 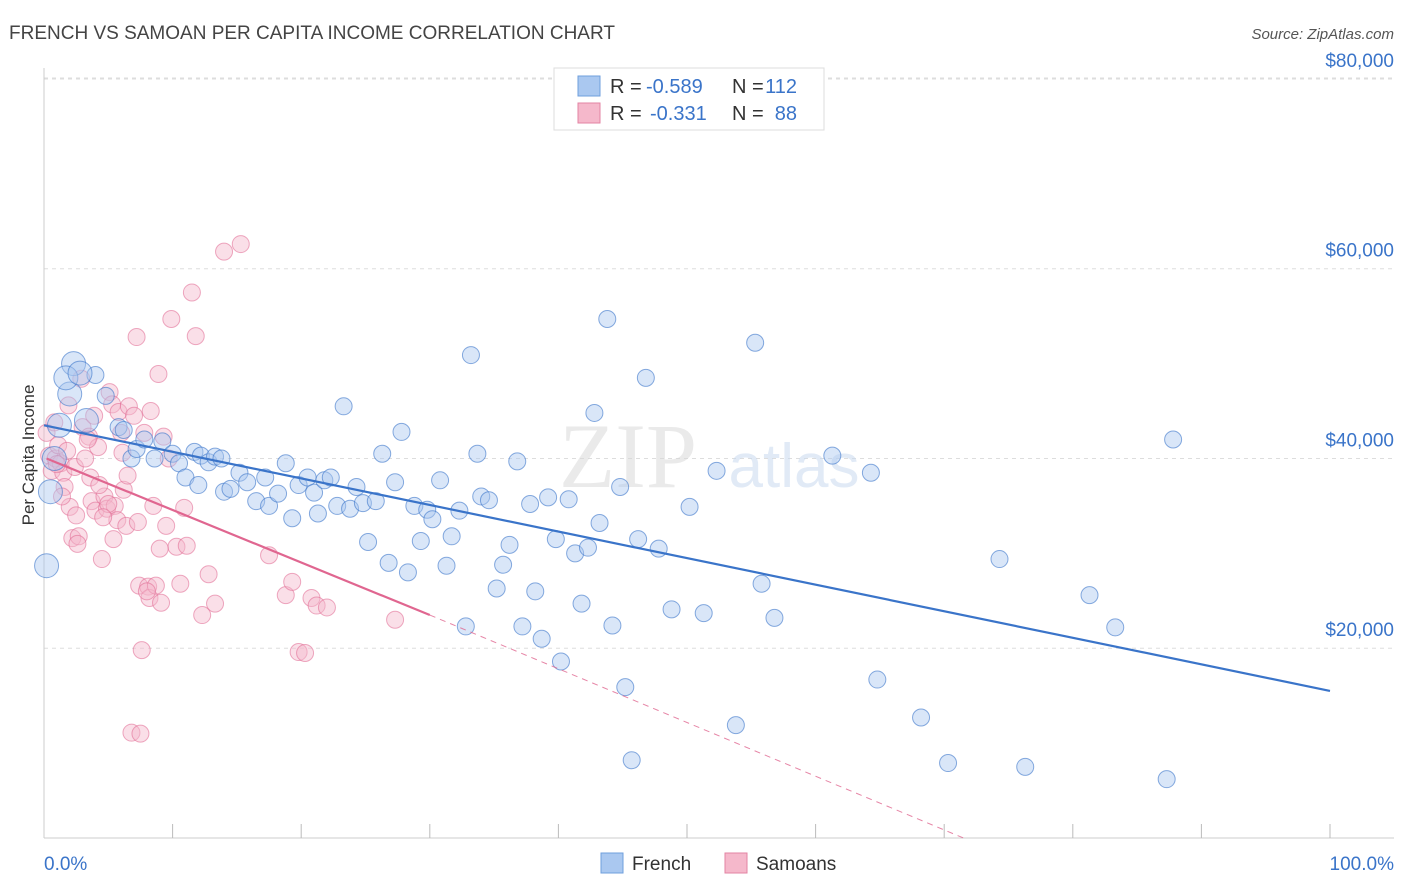 What do you see at coordinates (786, 114) in the screenshot?
I see `legend-n-value-samoans: 88` at bounding box center [786, 114].